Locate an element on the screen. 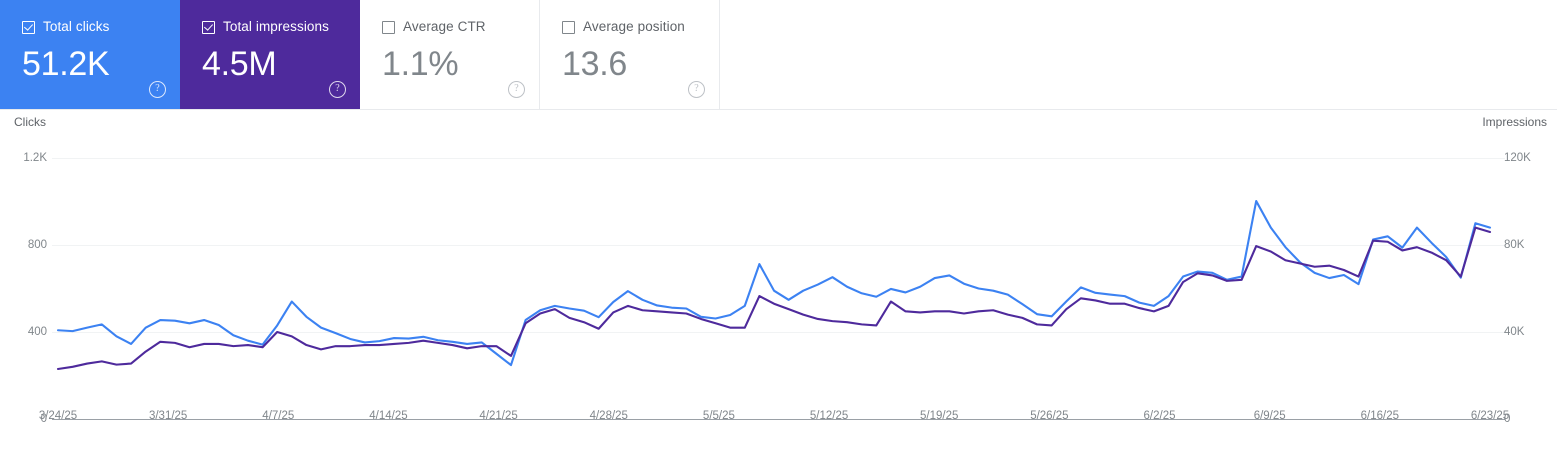 The width and height of the screenshot is (1557, 474). metric-label-average-position: Average position is located at coordinates (634, 26).